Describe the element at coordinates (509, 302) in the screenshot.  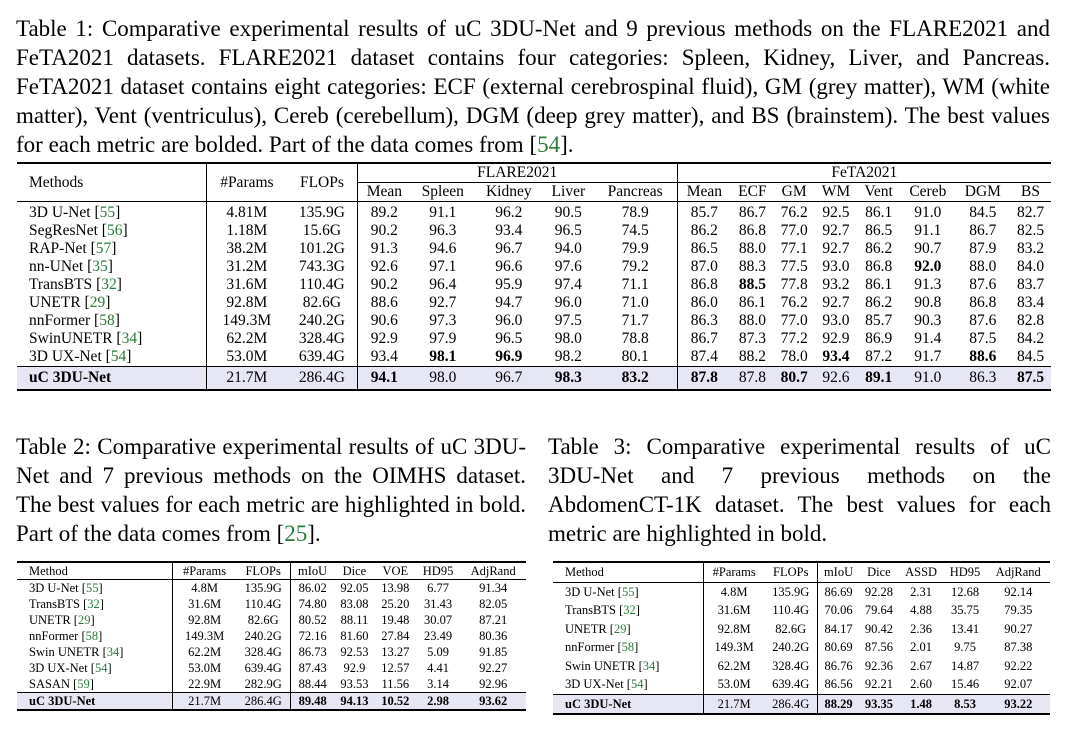
I see `t1-cell-value: 94.7` at that location.